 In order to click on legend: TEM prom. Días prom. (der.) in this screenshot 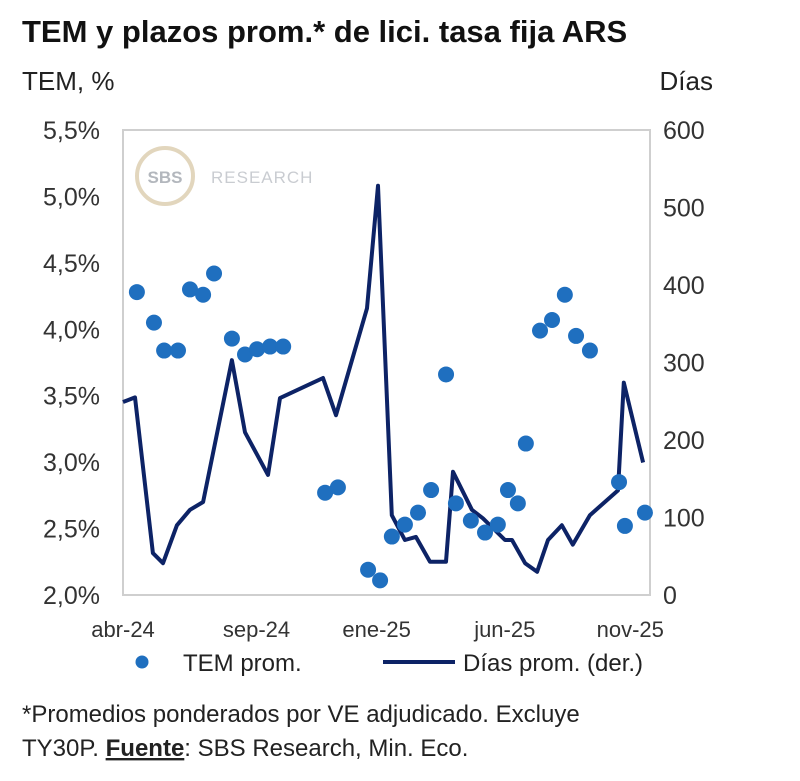, I will do `click(389, 663)`.